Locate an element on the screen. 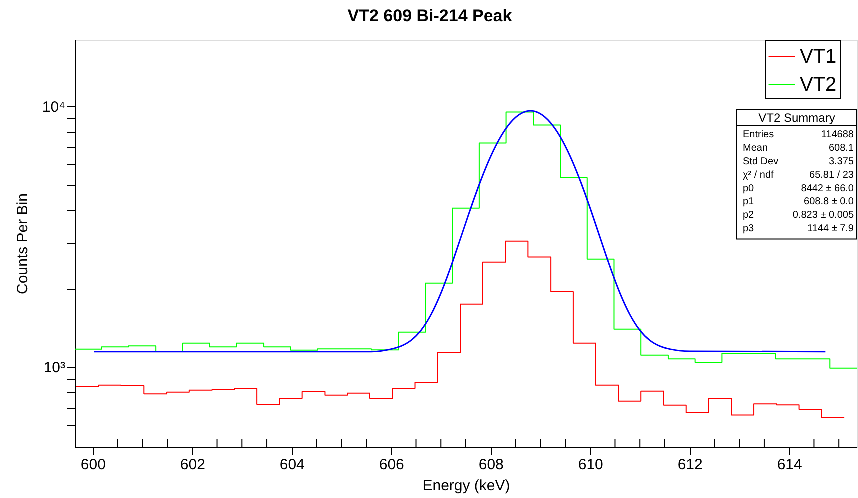 The width and height of the screenshot is (858, 498). annotation: p1 is located at coordinates (749, 202).